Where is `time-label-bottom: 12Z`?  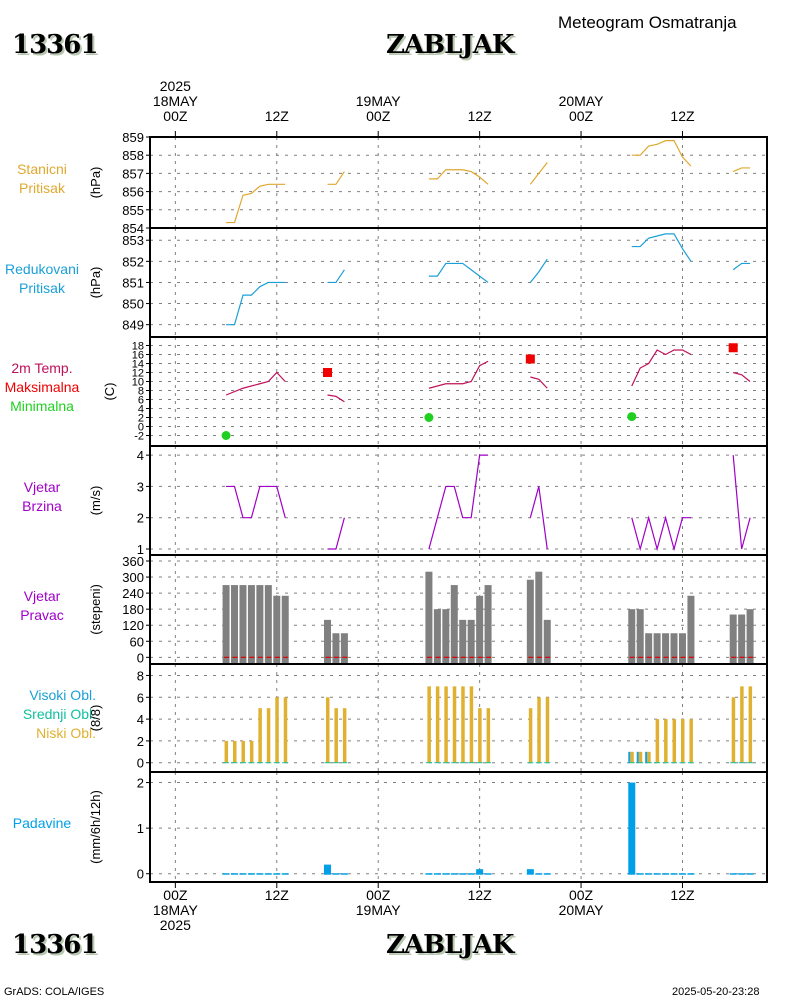
time-label-bottom: 12Z is located at coordinates (682, 895).